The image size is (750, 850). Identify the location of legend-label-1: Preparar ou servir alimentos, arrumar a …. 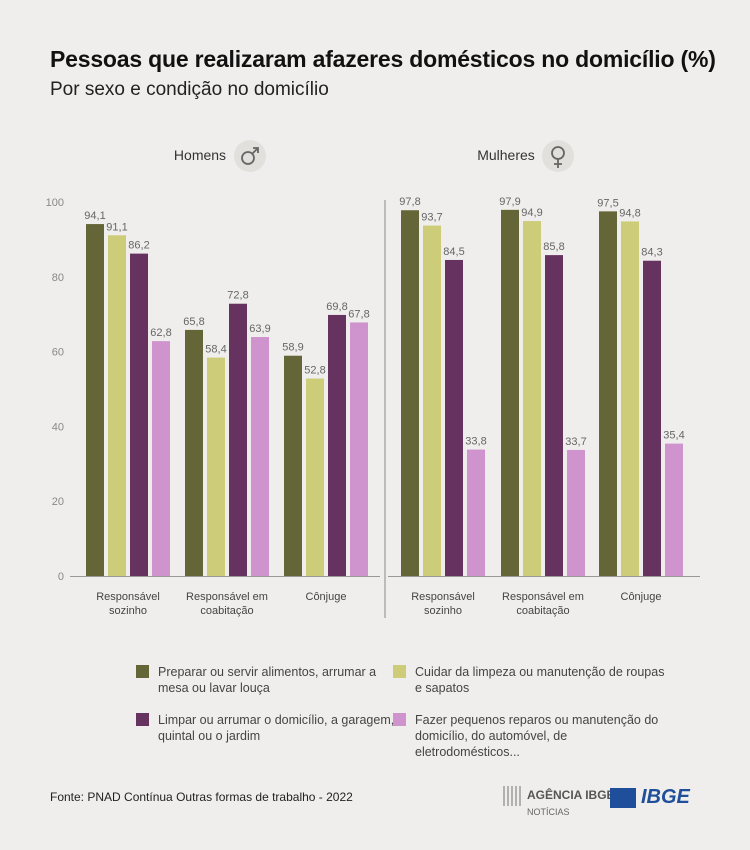
(267, 680).